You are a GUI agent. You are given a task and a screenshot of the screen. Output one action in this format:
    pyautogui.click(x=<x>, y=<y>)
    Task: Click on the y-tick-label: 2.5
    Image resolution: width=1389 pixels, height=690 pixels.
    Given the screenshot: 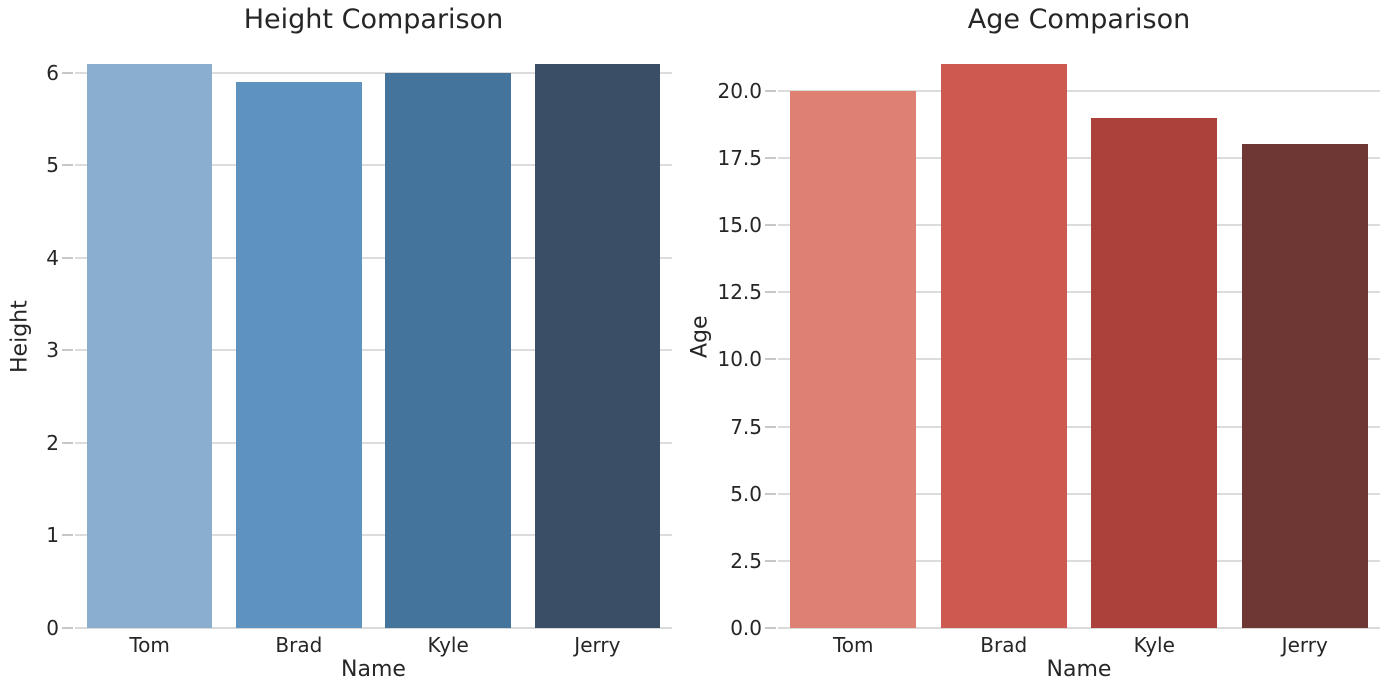 What is the action you would take?
    pyautogui.click(x=746, y=560)
    